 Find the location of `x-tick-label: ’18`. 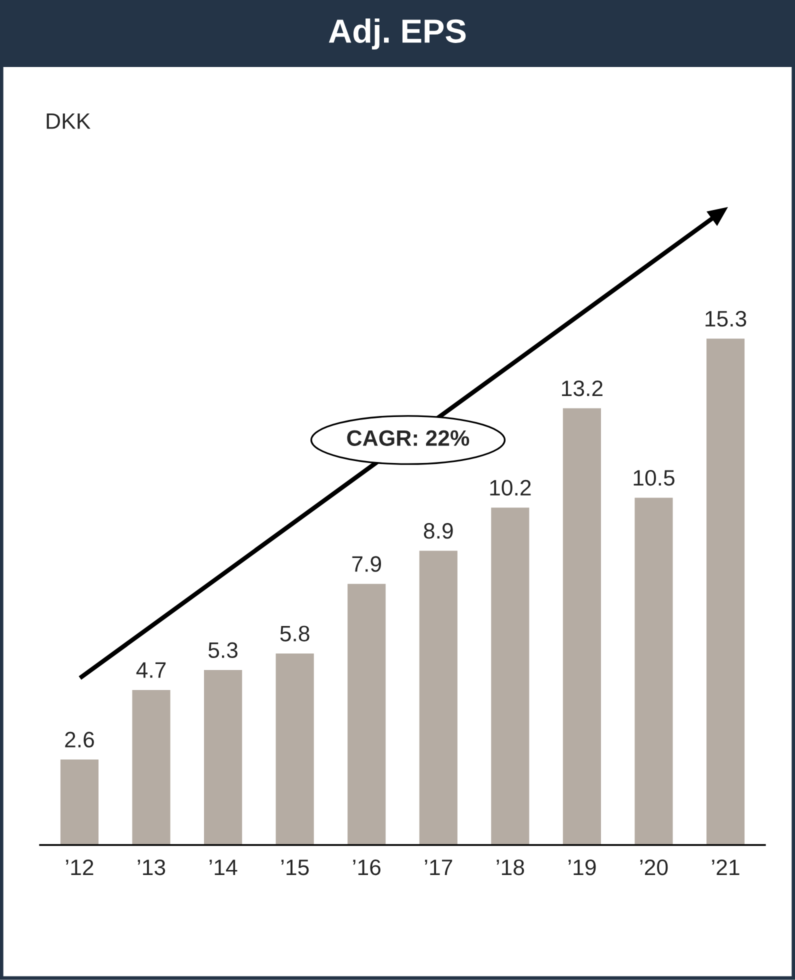

x-tick-label: ’18 is located at coordinates (510, 867).